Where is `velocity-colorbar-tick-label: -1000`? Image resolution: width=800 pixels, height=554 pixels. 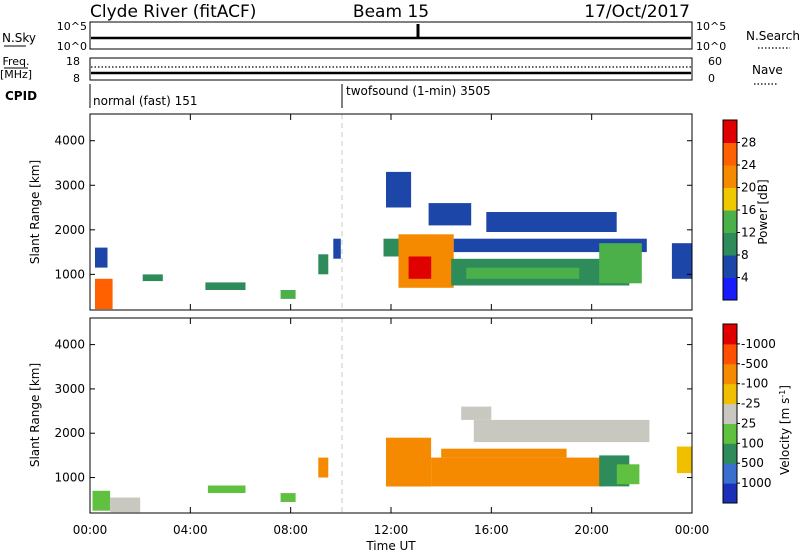
velocity-colorbar-tick-label: -1000 is located at coordinates (758, 344).